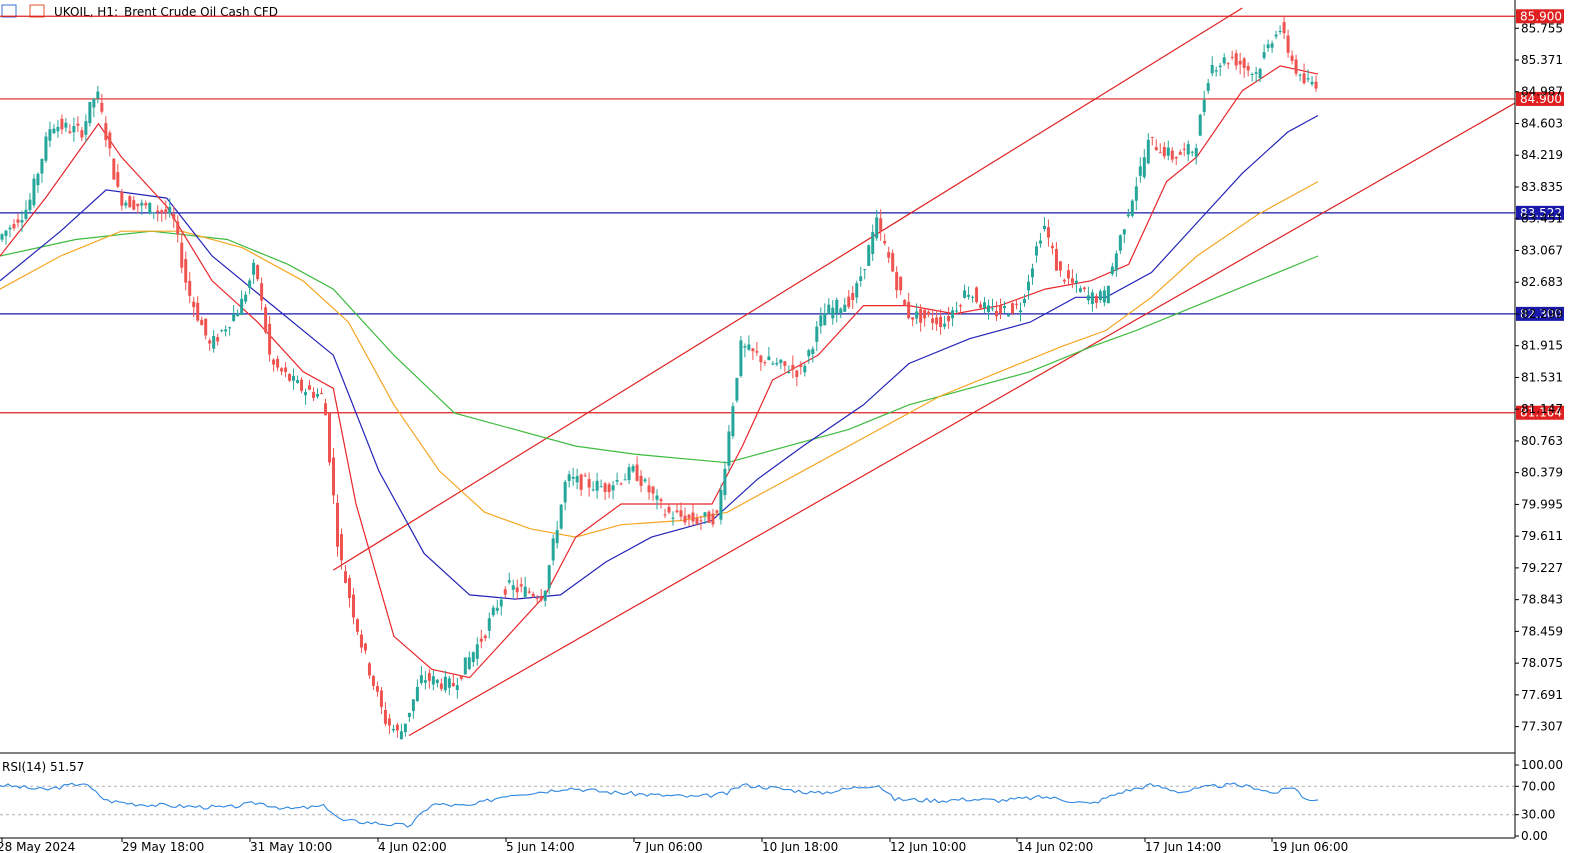 This screenshot has height=853, width=1573. What do you see at coordinates (37, 11) in the screenshot?
I see `indicator-icon` at bounding box center [37, 11].